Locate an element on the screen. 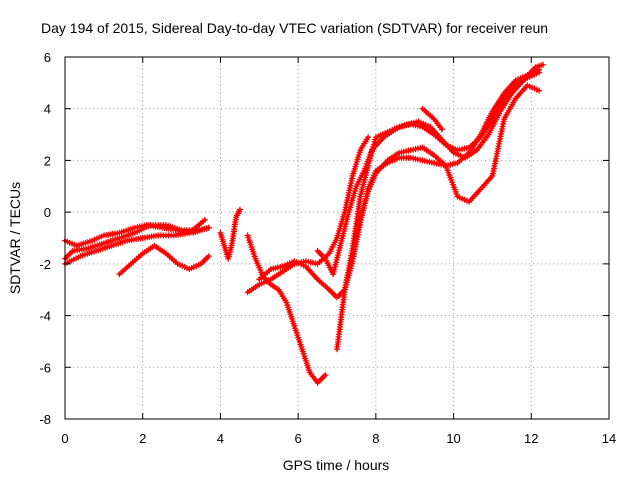  x-tick-label: 8 is located at coordinates (375, 438).